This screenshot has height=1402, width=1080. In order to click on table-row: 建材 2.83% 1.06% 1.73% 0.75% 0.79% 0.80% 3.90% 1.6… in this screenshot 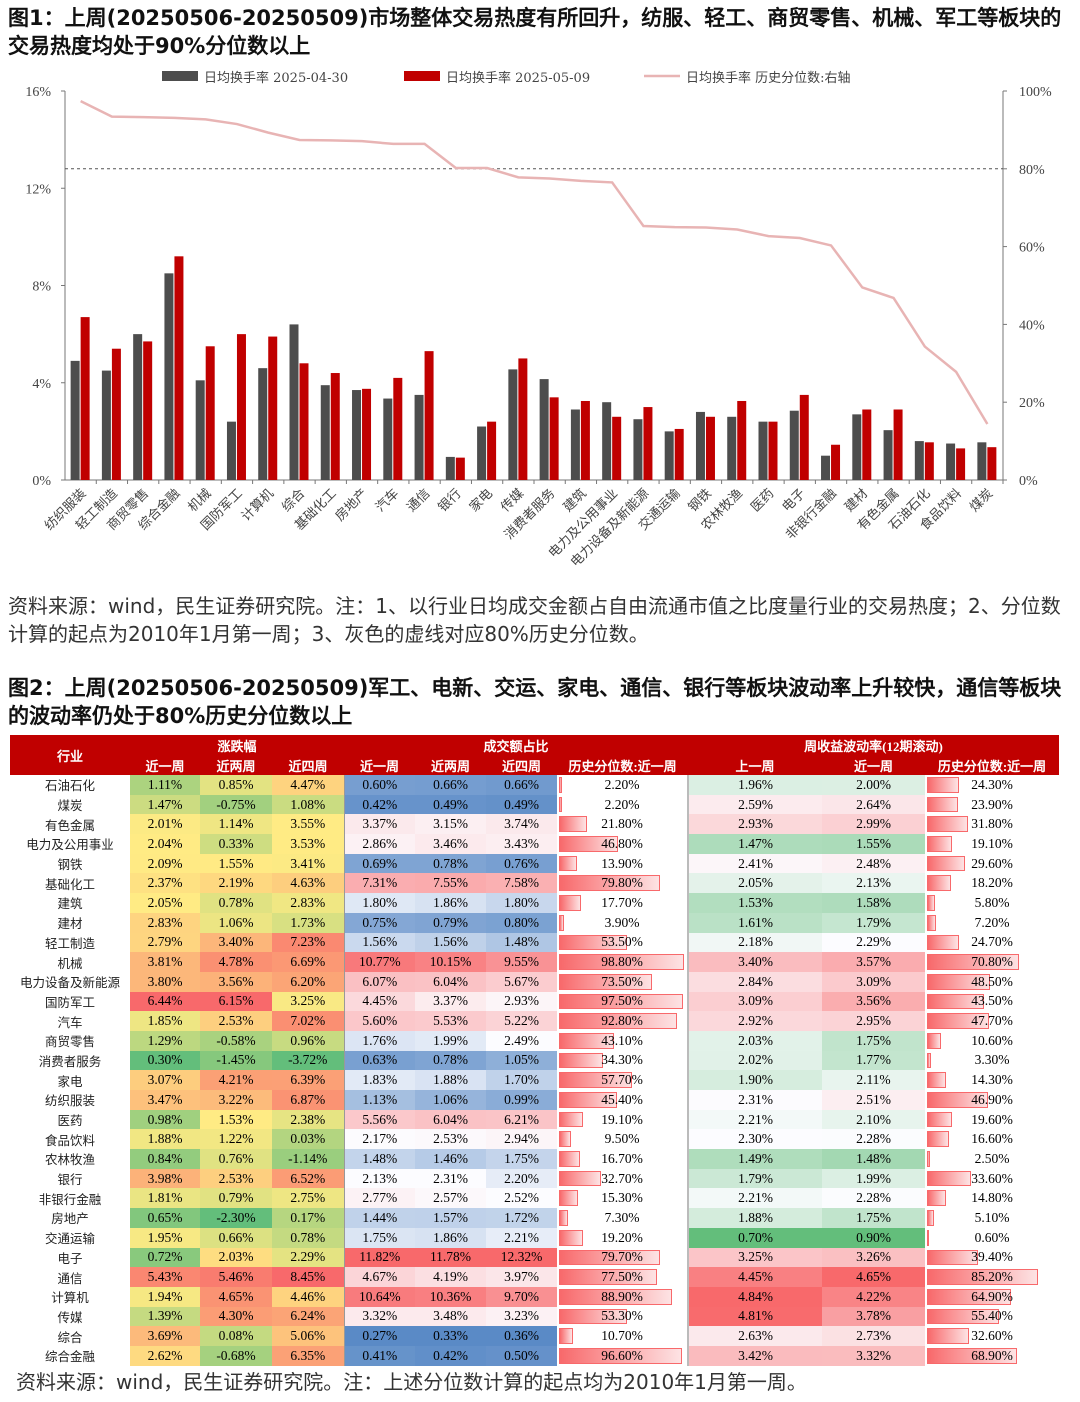, I will do `click(534, 922)`.